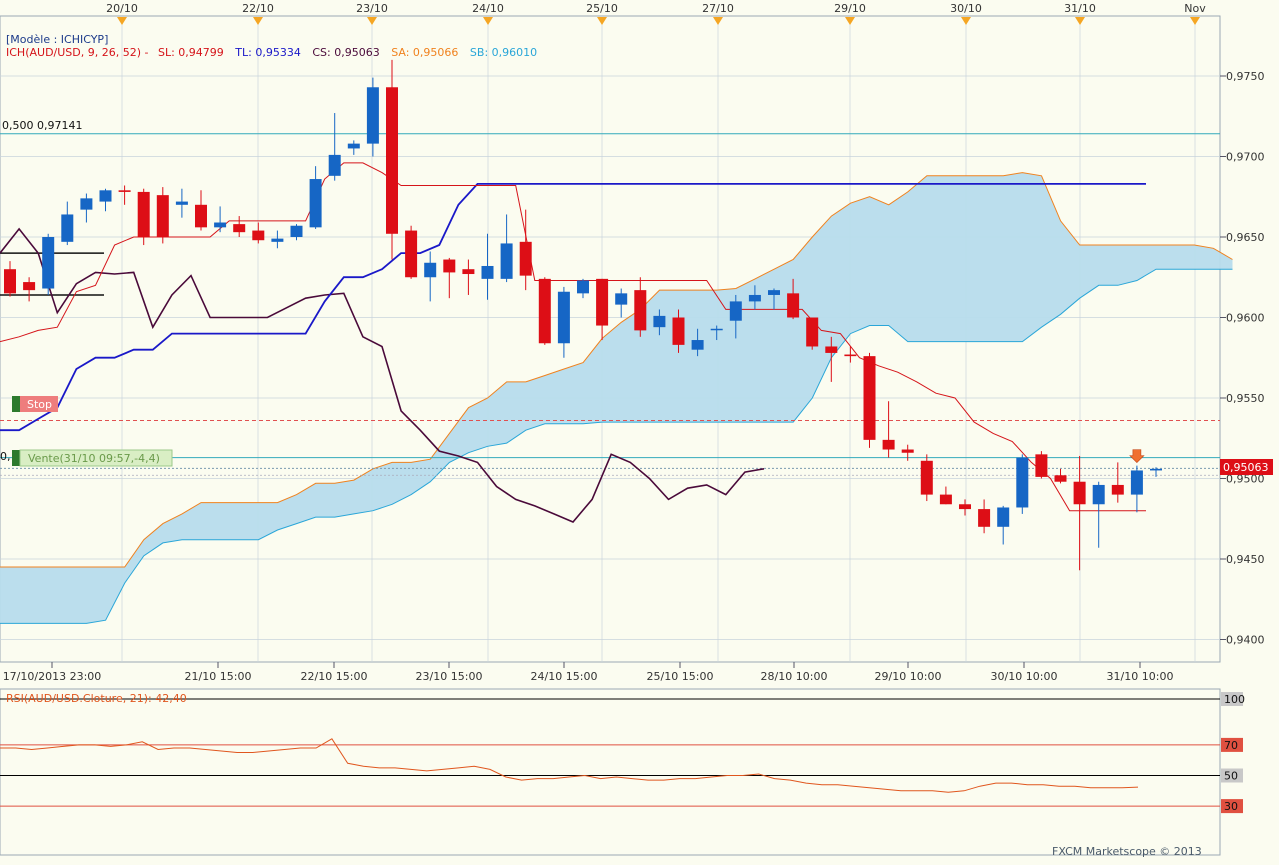  What do you see at coordinates (850, 8) in the screenshot?
I see `top-date-label: 29/10` at bounding box center [850, 8].